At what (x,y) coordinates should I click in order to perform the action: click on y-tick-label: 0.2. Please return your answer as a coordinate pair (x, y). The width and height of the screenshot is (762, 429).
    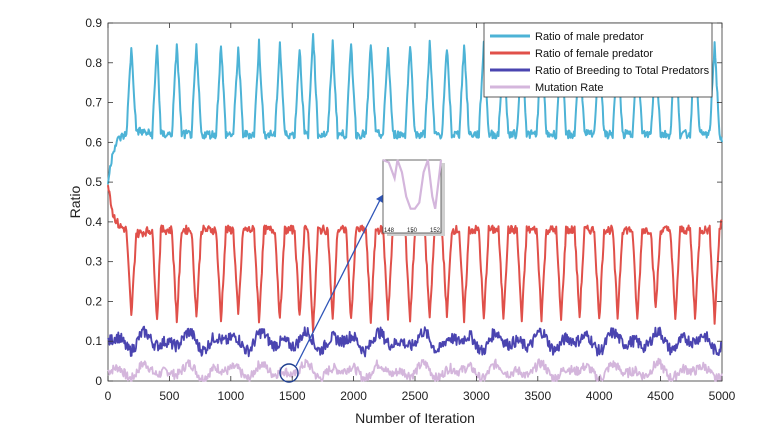
    Looking at the image, I should click on (93, 301).